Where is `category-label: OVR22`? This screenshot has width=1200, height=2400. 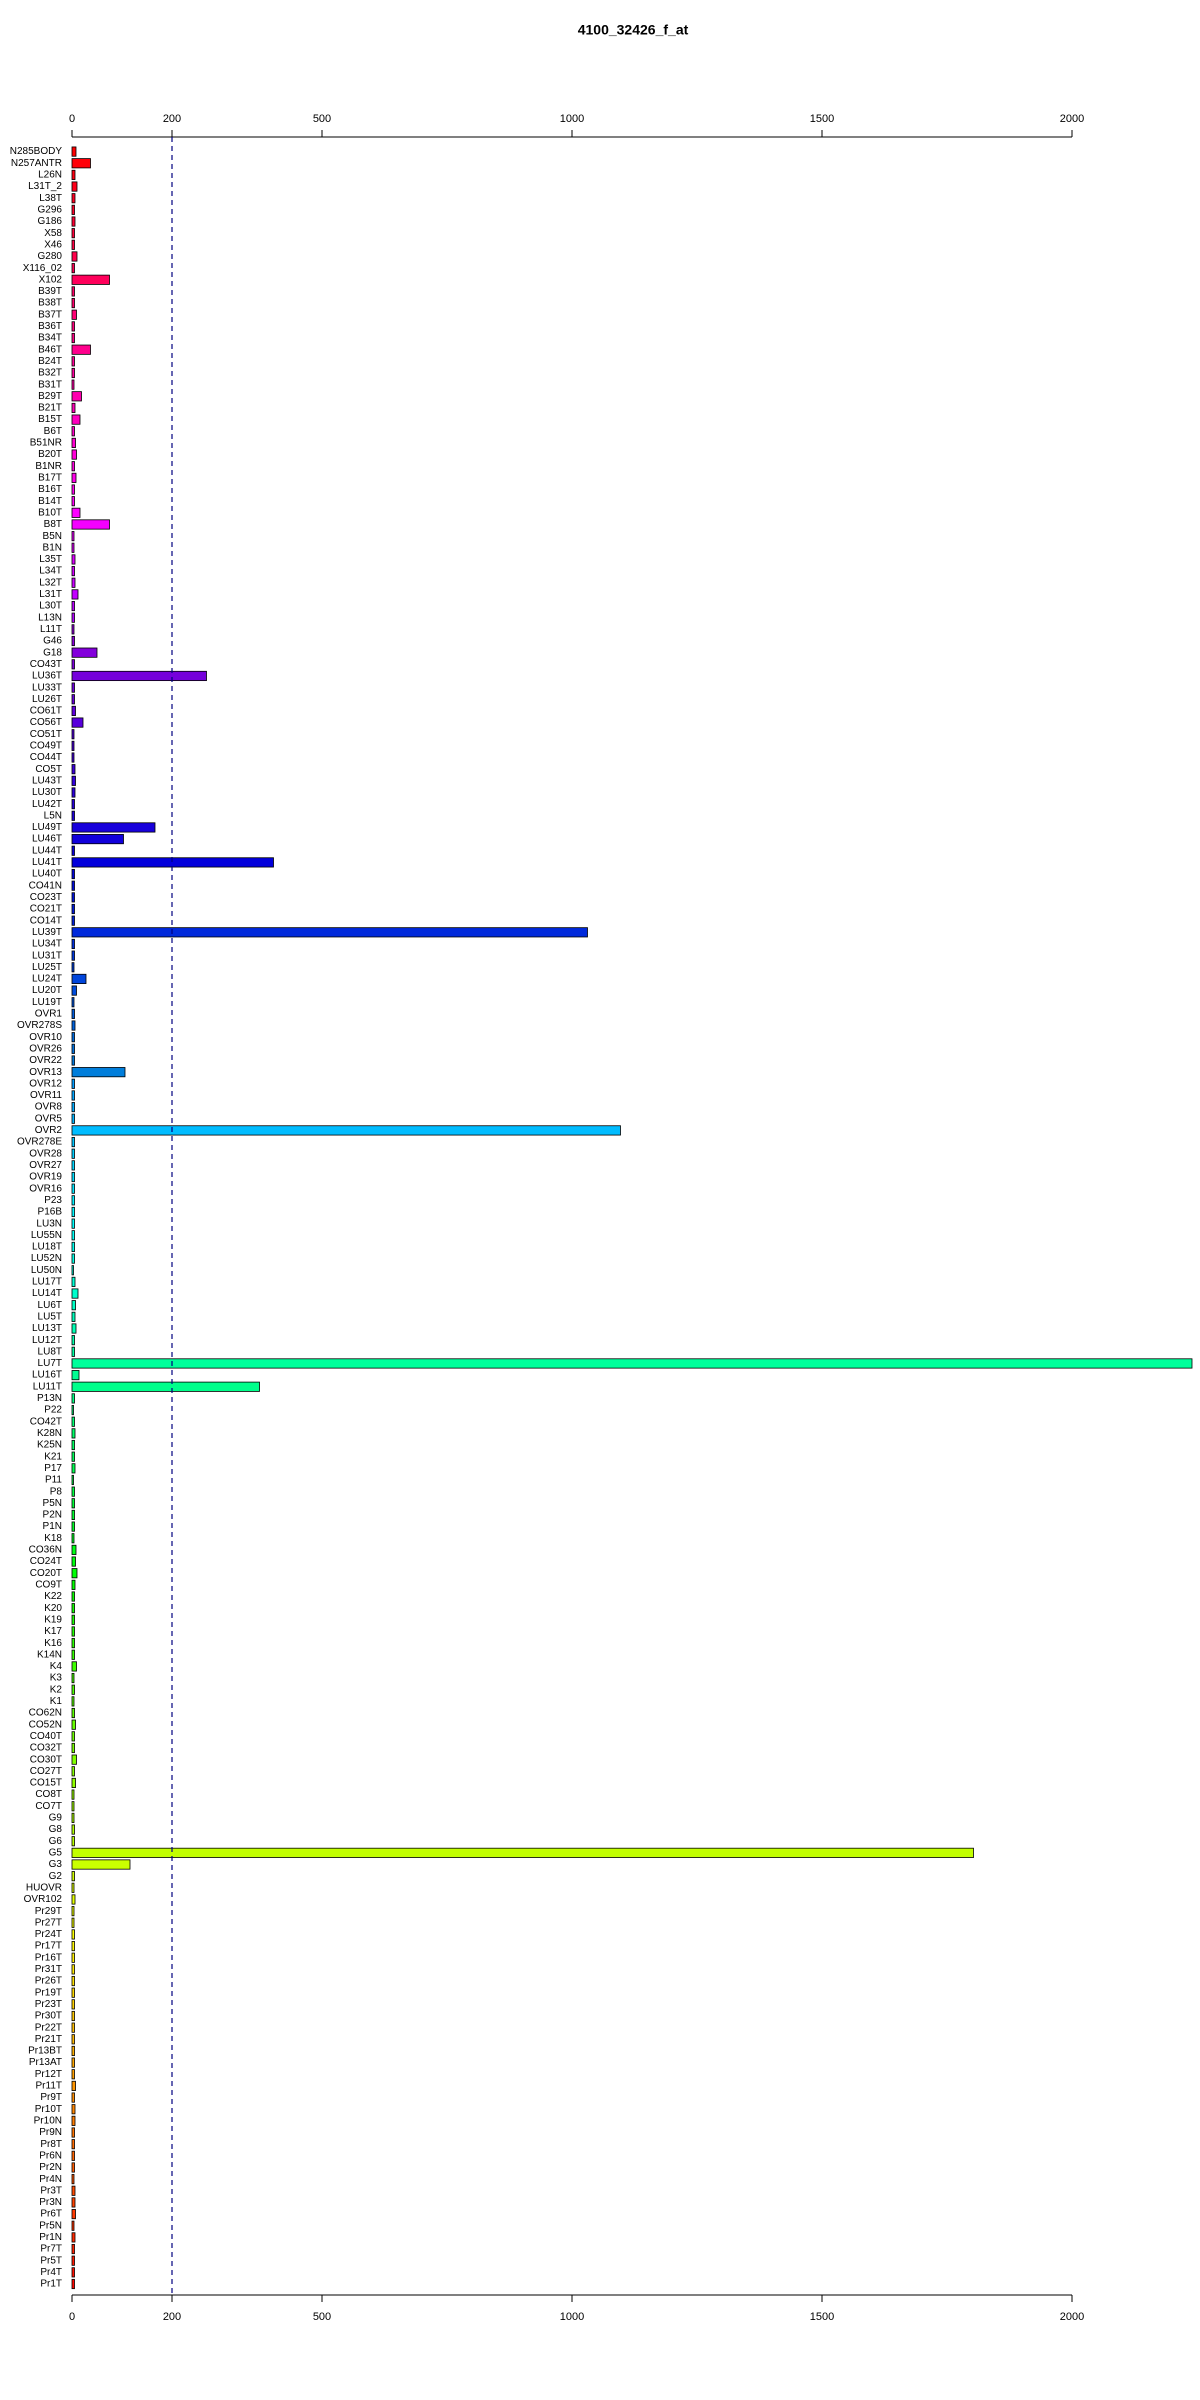
category-label: OVR22 is located at coordinates (45, 1060).